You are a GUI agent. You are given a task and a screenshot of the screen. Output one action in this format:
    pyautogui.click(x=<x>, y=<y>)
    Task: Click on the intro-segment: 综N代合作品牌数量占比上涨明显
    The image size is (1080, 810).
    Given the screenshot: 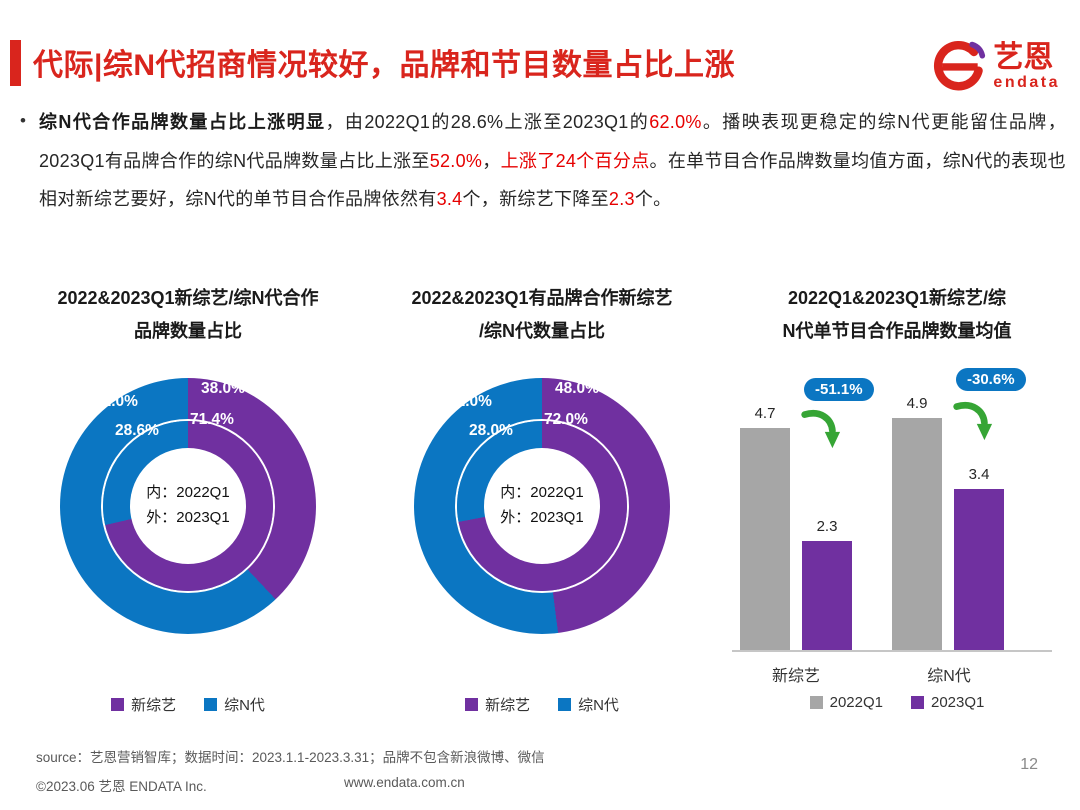 What is the action you would take?
    pyautogui.click(x=182, y=122)
    